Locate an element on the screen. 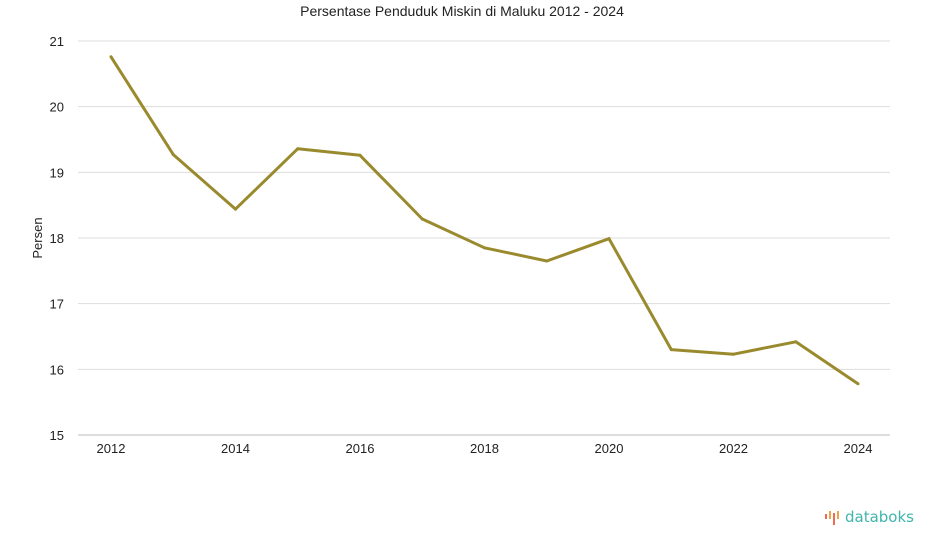 The height and width of the screenshot is (547, 925). x-tick-label: 2016 is located at coordinates (360, 448).